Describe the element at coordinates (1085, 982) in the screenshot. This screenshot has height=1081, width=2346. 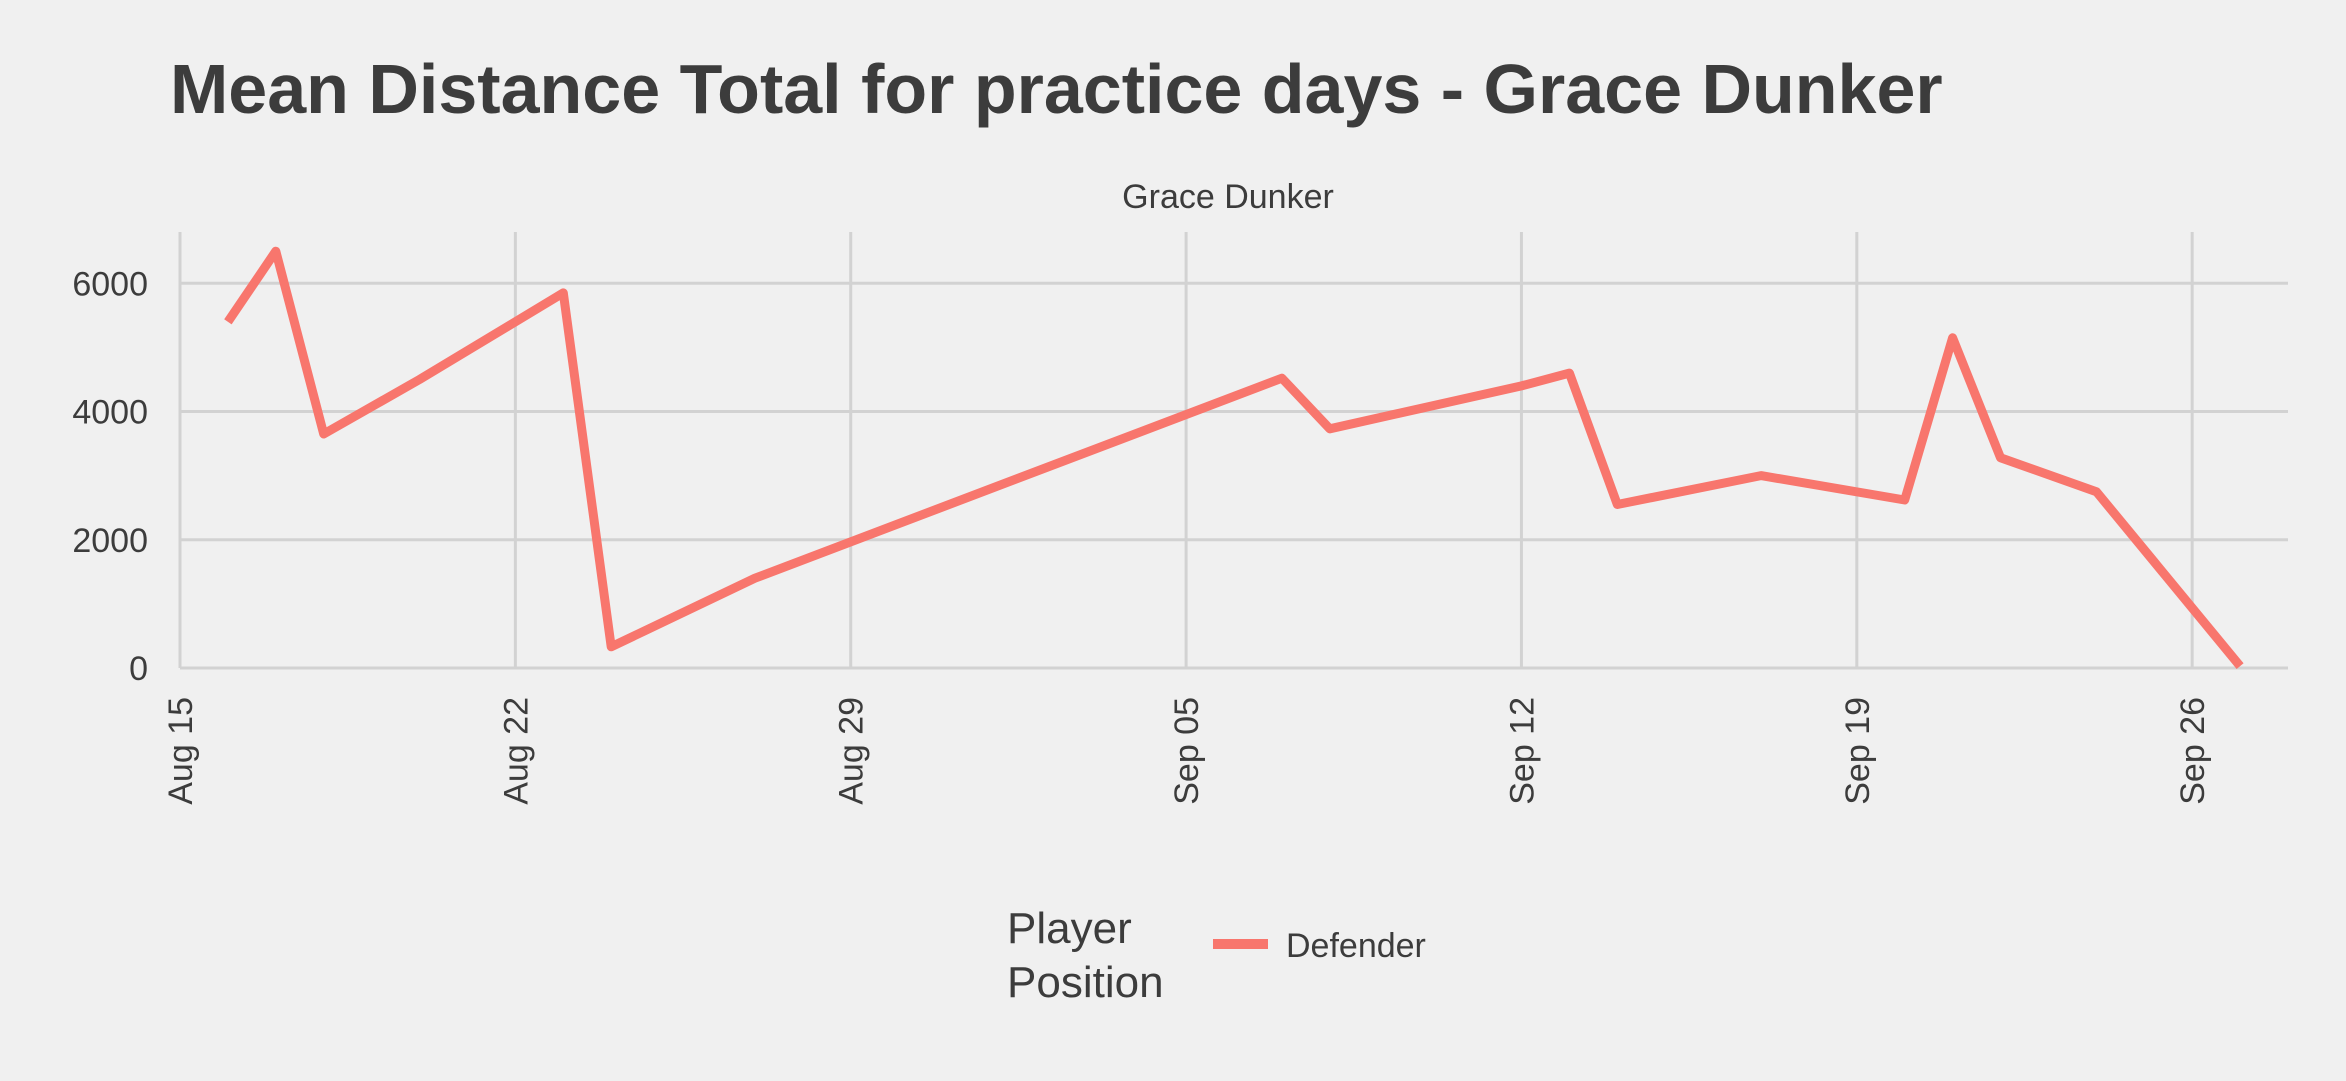
I see `legend-title-line-2: Position` at that location.